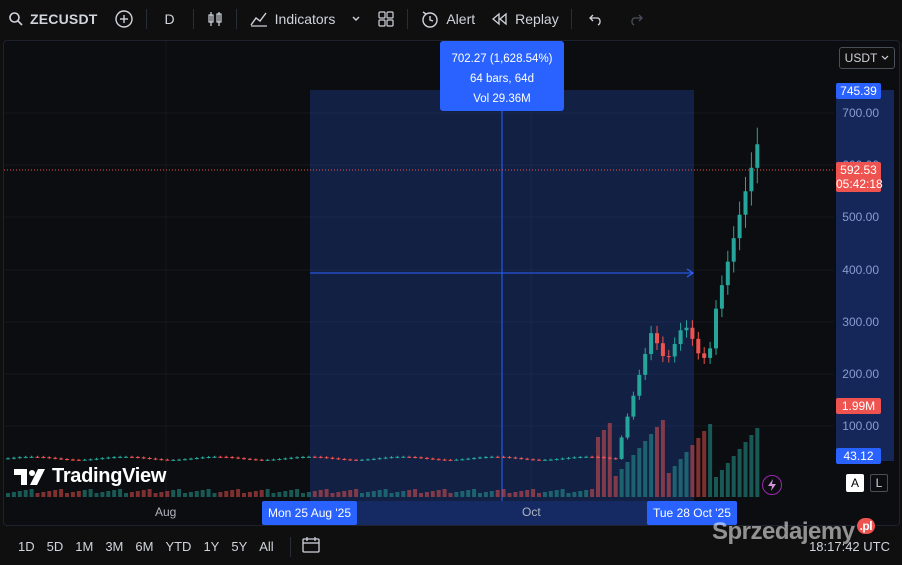 Image resolution: width=902 pixels, height=565 pixels. I want to click on indicators-button: Indicators, so click(292, 18).